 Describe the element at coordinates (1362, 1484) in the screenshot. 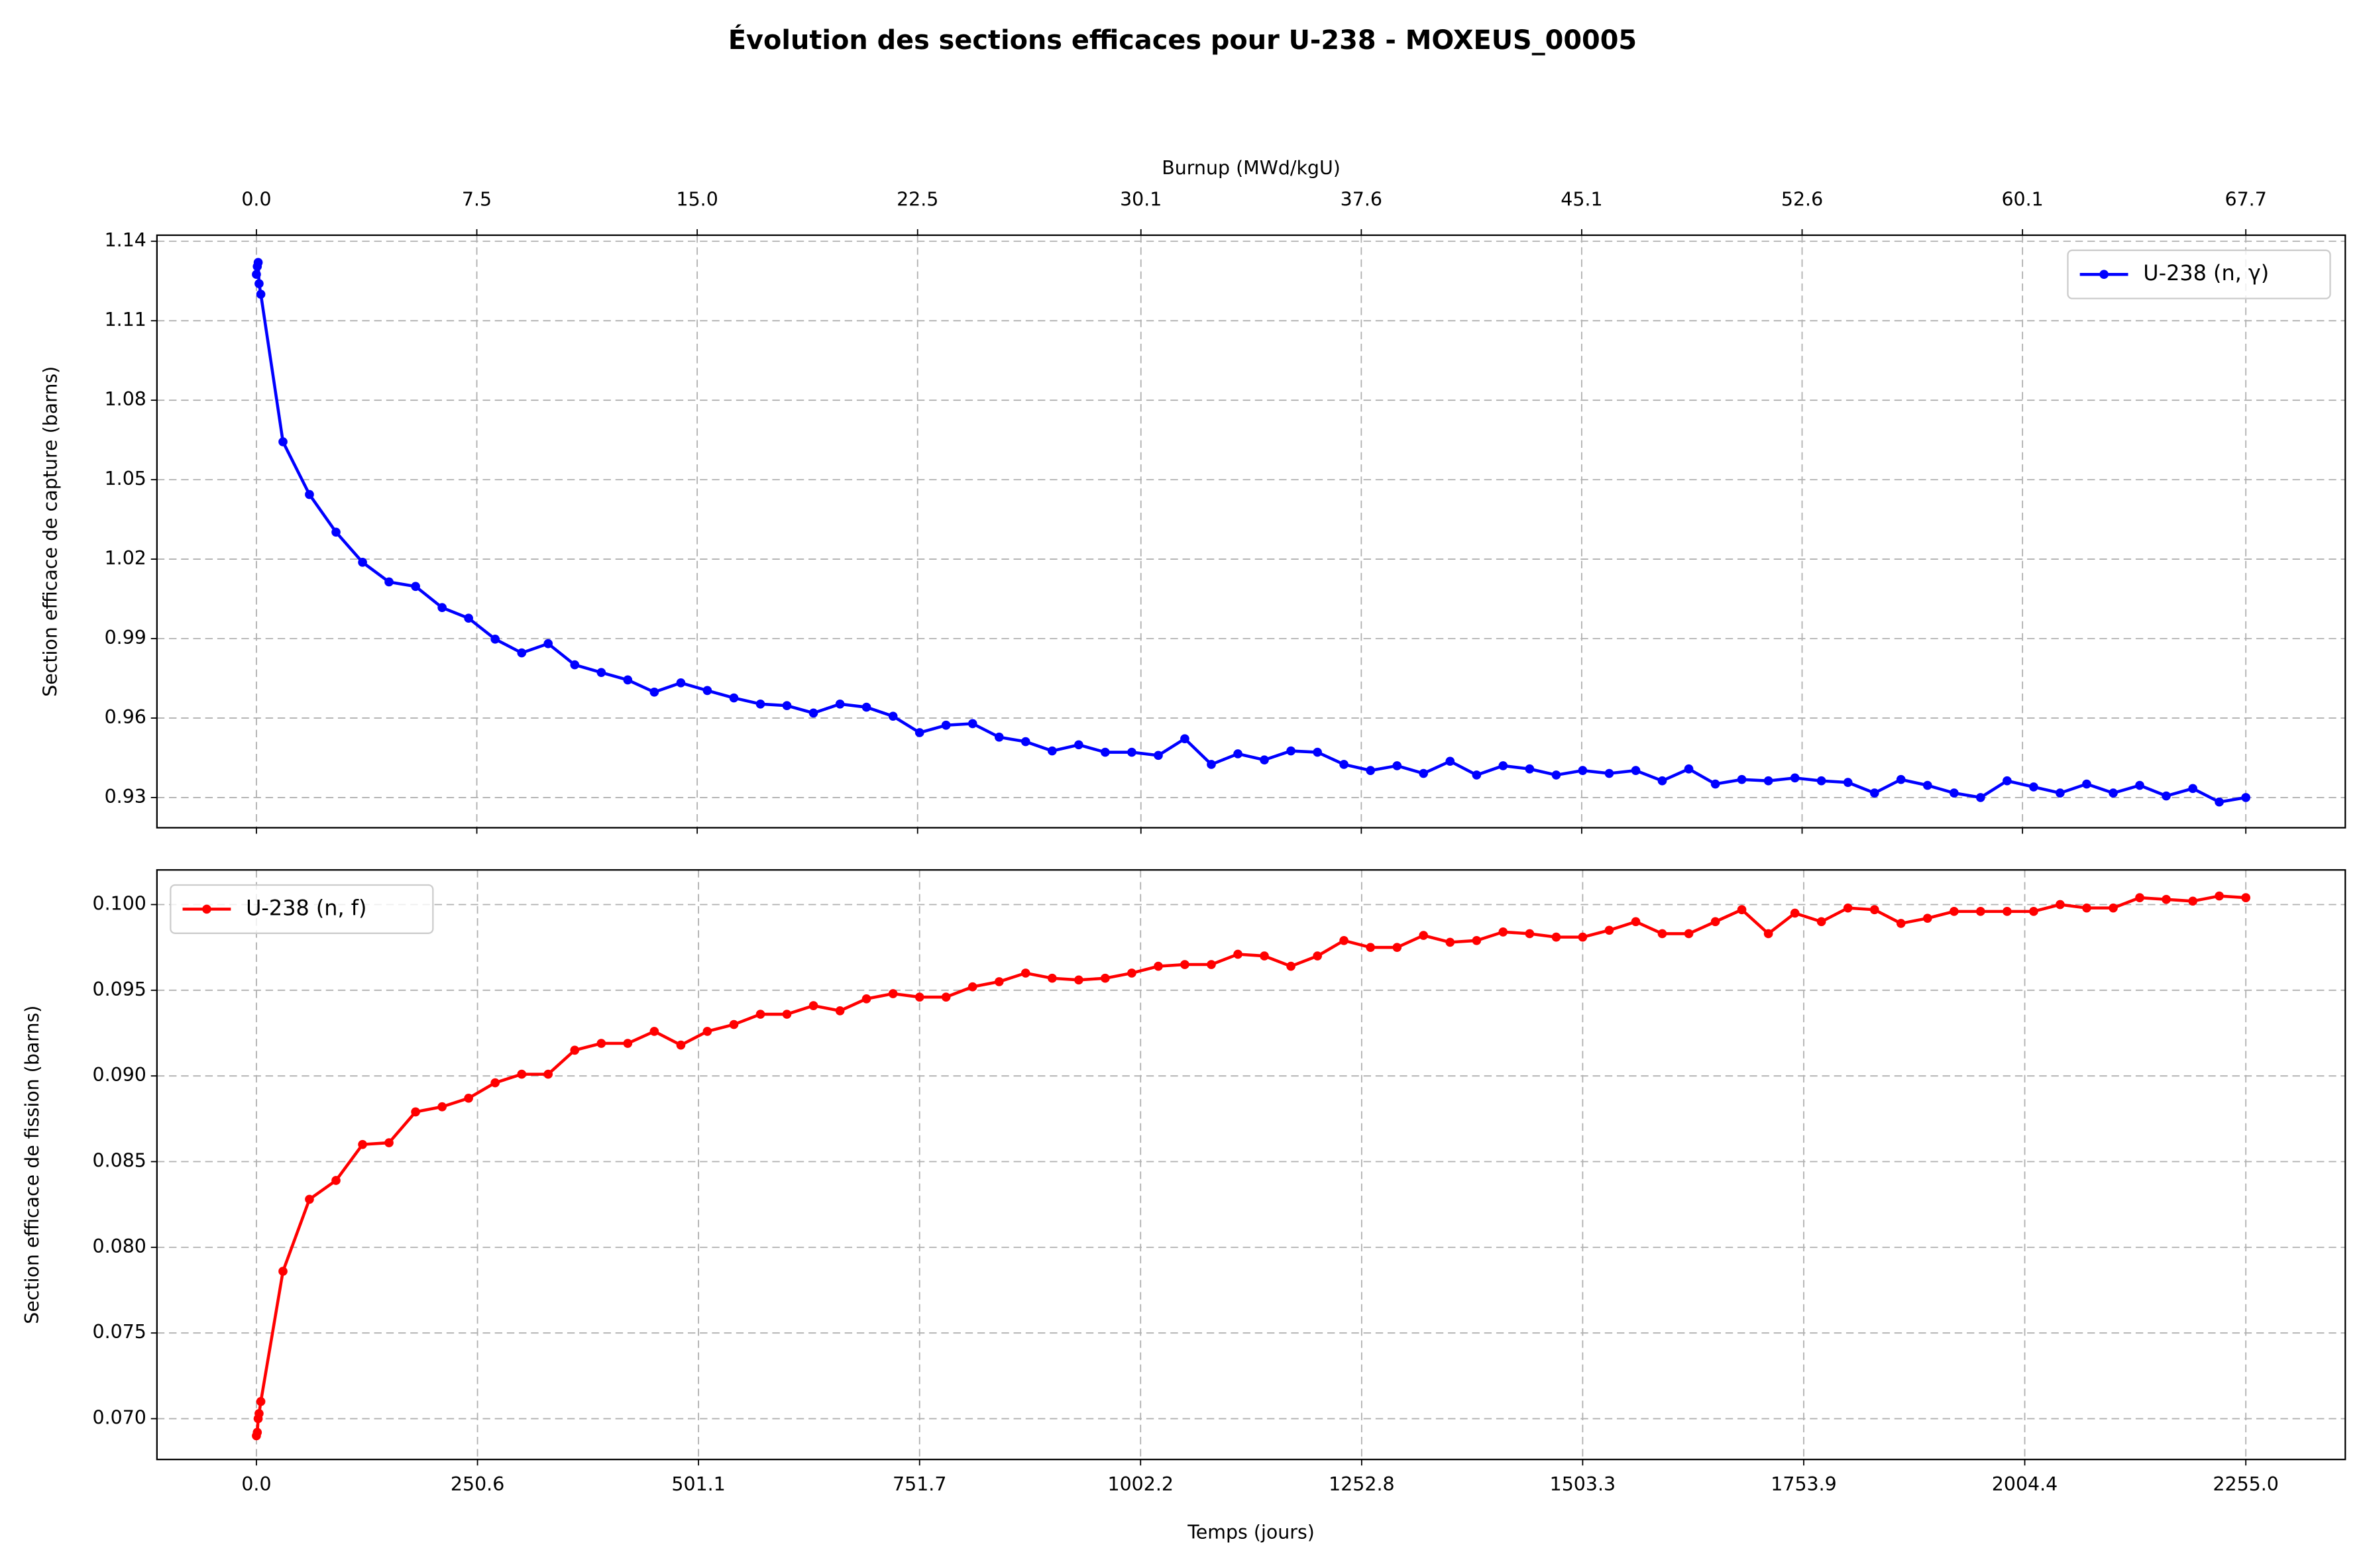

I see `x-tick-label: 1252.8` at that location.